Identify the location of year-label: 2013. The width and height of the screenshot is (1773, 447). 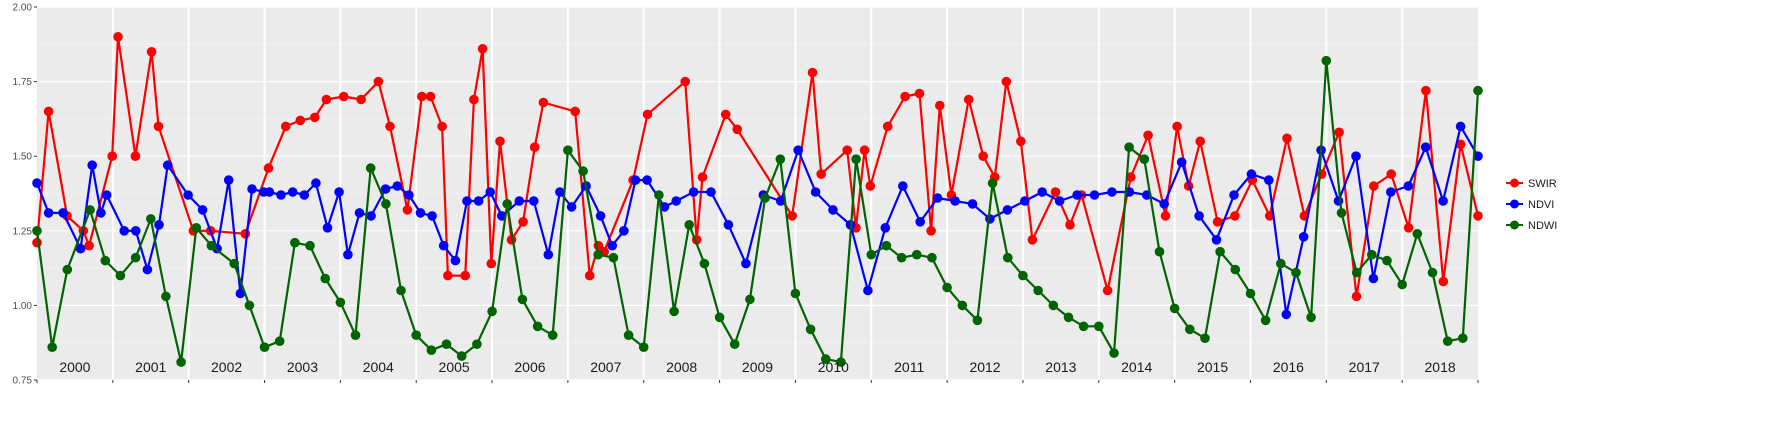
(1060, 367).